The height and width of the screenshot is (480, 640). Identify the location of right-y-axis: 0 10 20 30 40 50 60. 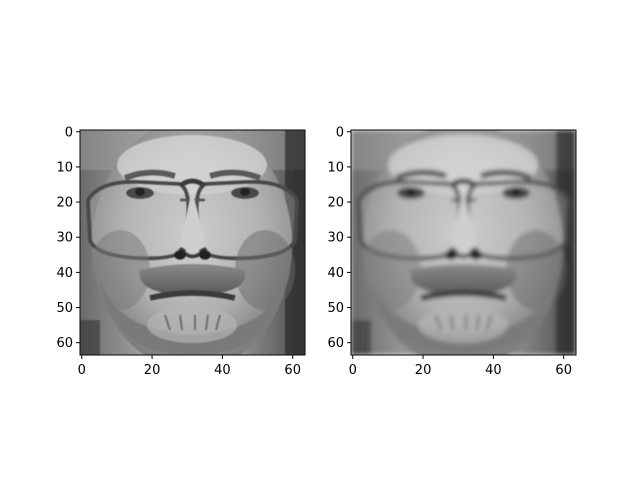
(339, 238).